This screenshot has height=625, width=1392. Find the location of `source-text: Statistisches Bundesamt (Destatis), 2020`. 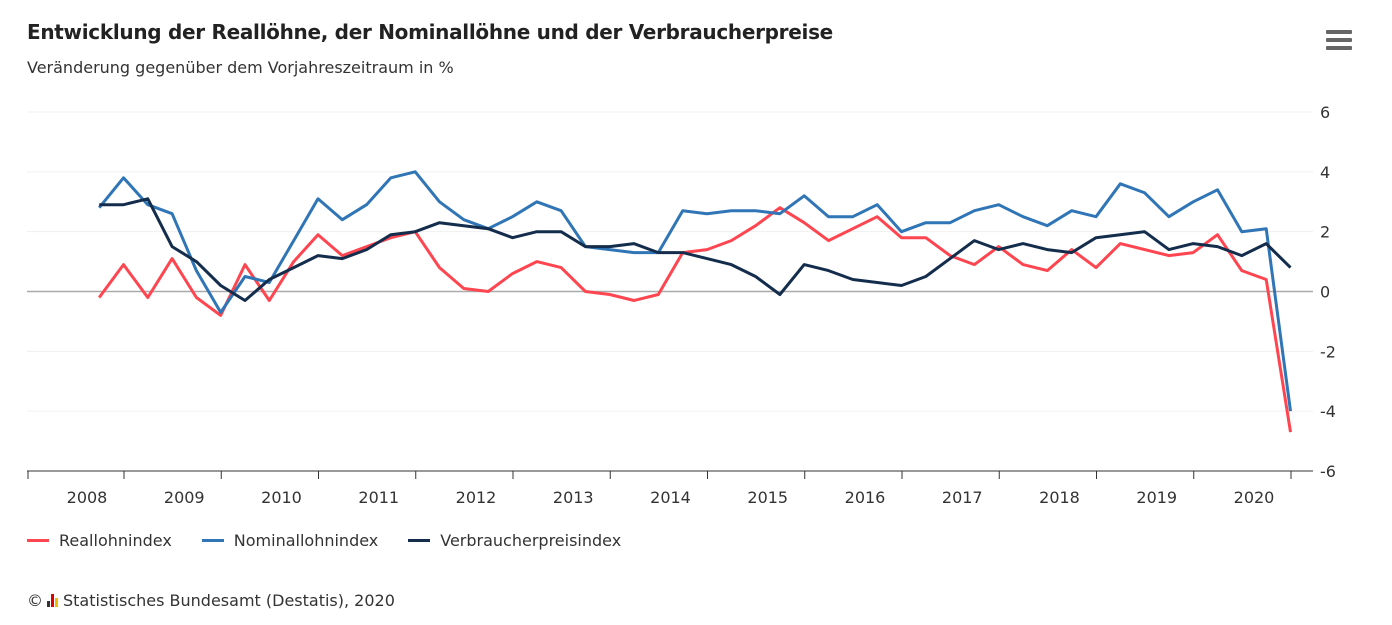

source-text: Statistisches Bundesamt (Destatis), 2020 is located at coordinates (229, 600).